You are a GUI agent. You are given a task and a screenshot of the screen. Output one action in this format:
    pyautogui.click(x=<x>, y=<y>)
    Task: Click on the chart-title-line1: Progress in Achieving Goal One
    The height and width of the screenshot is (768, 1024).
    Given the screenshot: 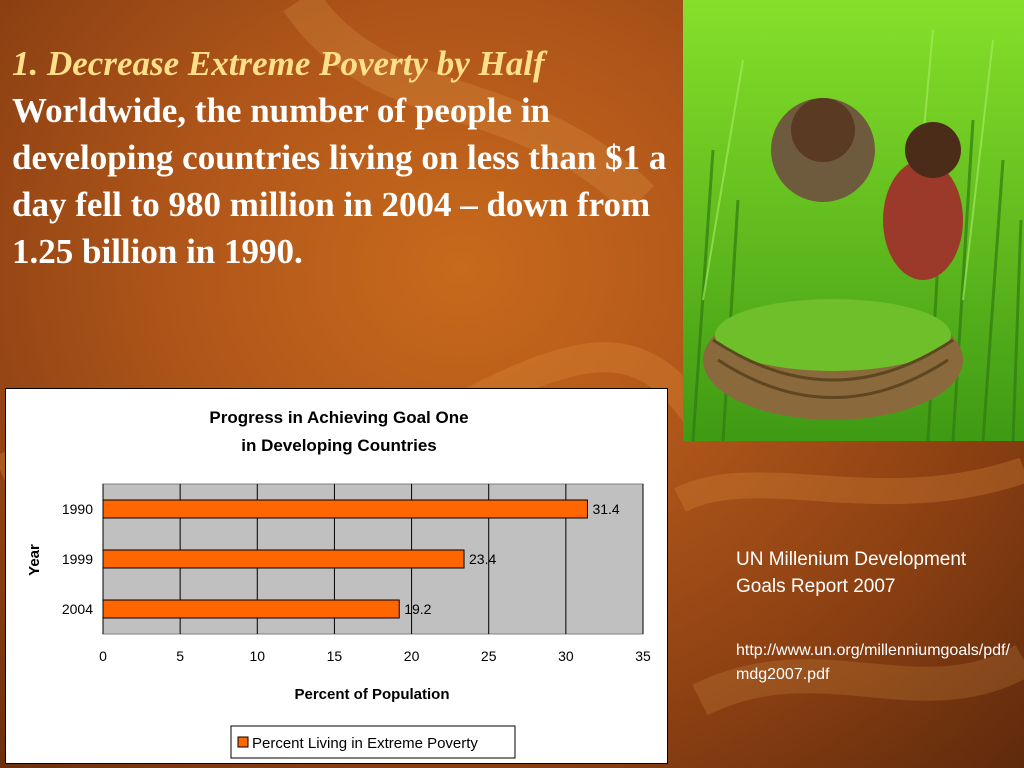 What is the action you would take?
    pyautogui.click(x=338, y=417)
    